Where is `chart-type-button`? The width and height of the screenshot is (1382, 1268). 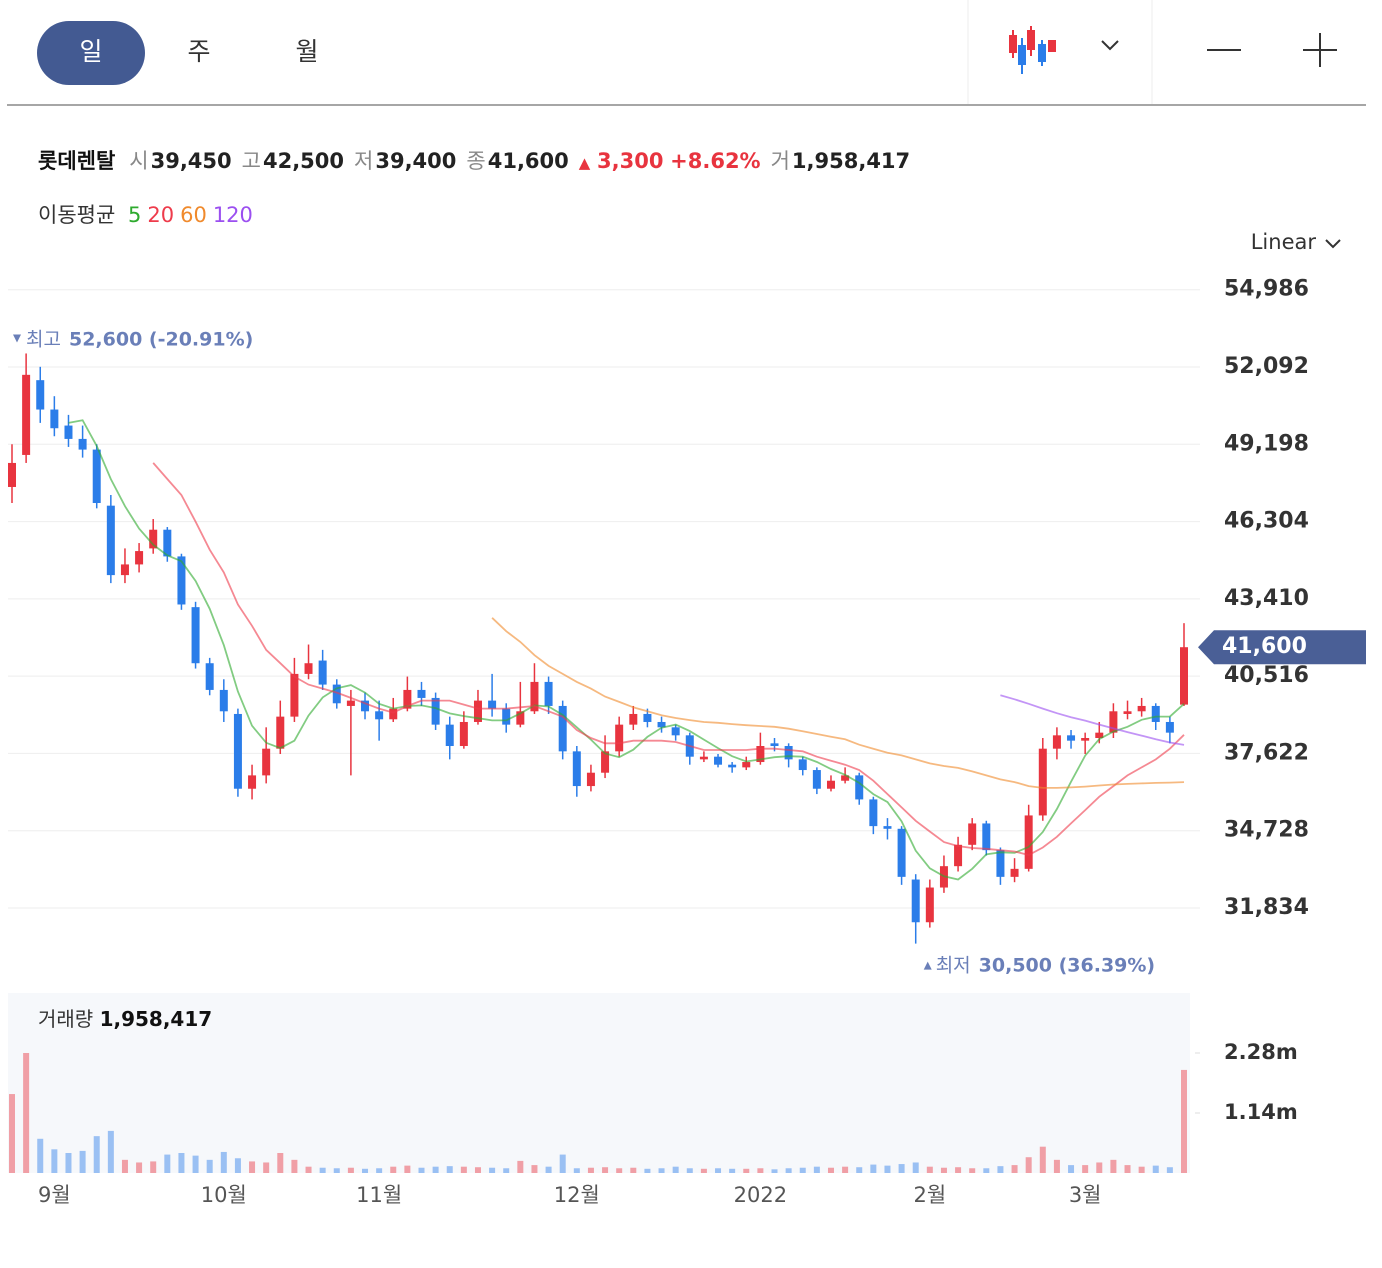 chart-type-button is located at coordinates (1032, 50).